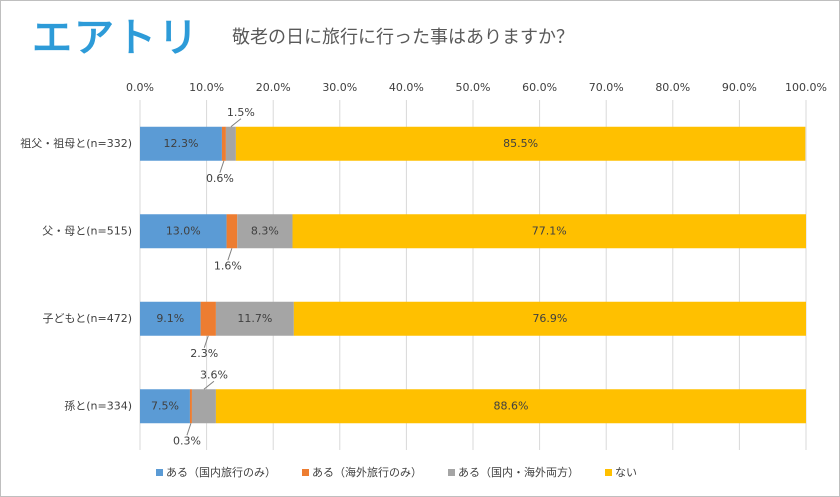  I want to click on chart-title: 敬老の日に旅行に行った事はありますか？, so click(403, 37).